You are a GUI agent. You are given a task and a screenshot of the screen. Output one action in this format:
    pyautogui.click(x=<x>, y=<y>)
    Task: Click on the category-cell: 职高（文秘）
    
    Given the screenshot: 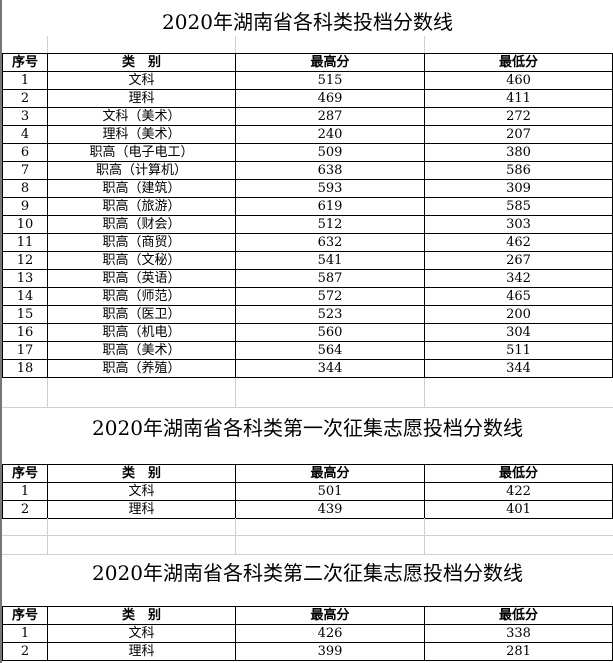 What is the action you would take?
    pyautogui.click(x=141, y=260)
    